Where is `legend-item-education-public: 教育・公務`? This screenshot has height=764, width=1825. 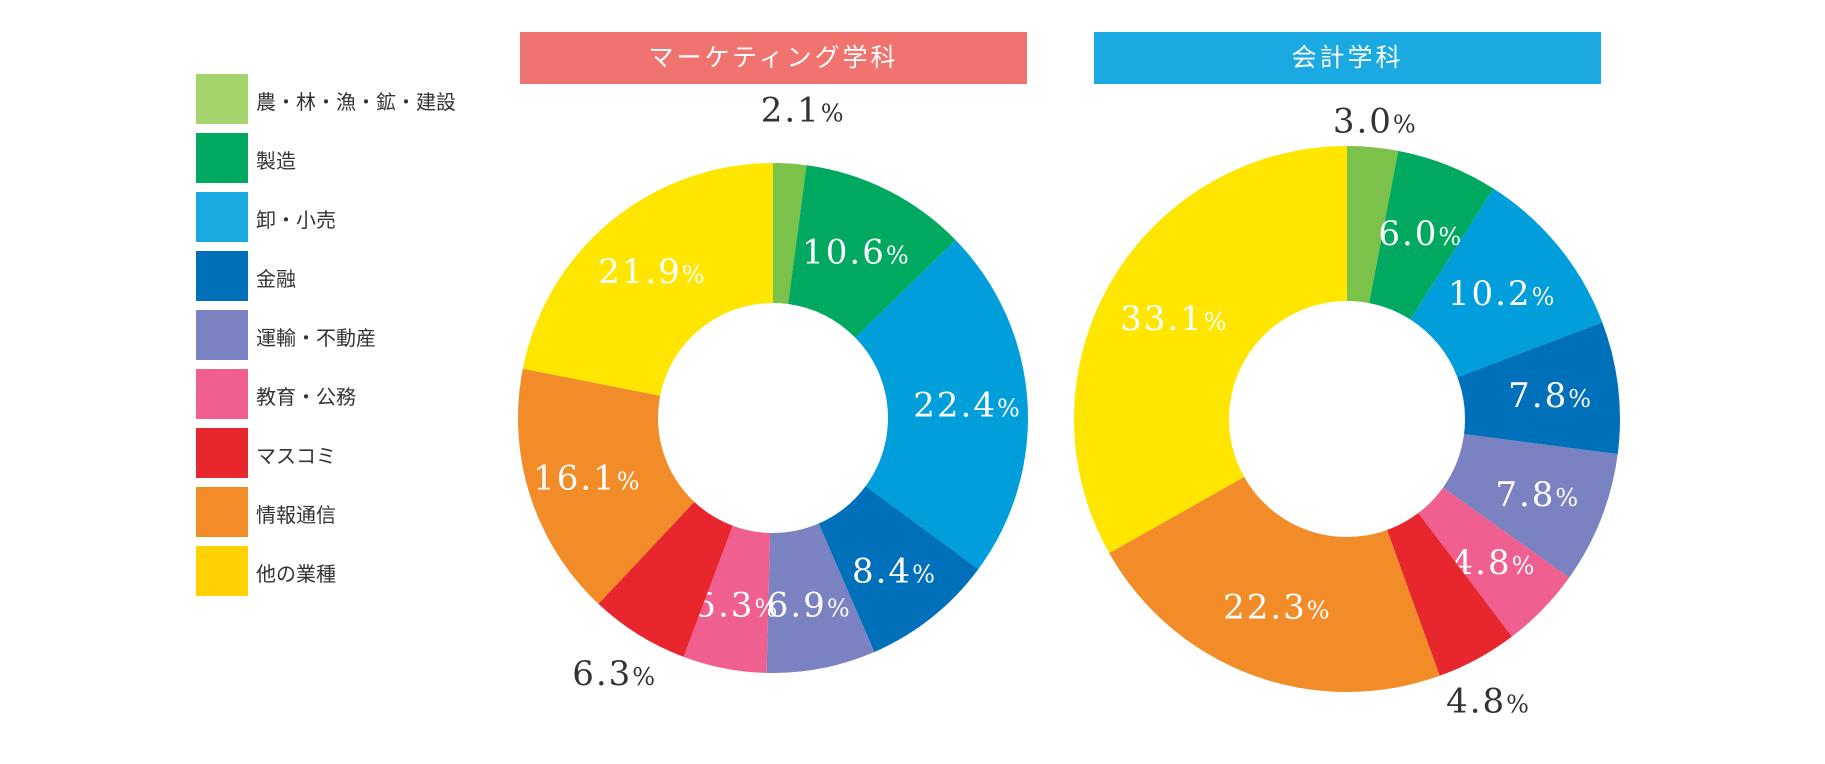
legend-item-education-public: 教育・公務 is located at coordinates (346, 395).